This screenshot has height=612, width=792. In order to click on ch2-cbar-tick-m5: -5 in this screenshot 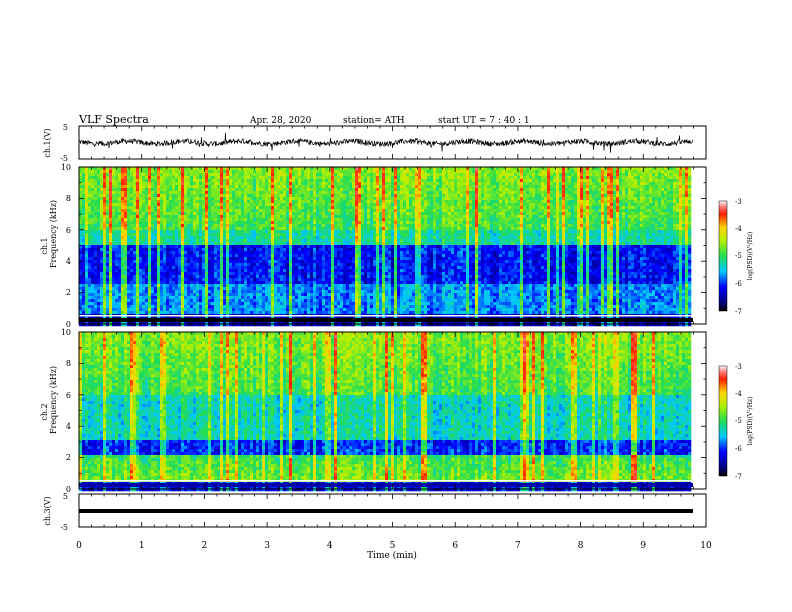, I will do `click(738, 421)`.